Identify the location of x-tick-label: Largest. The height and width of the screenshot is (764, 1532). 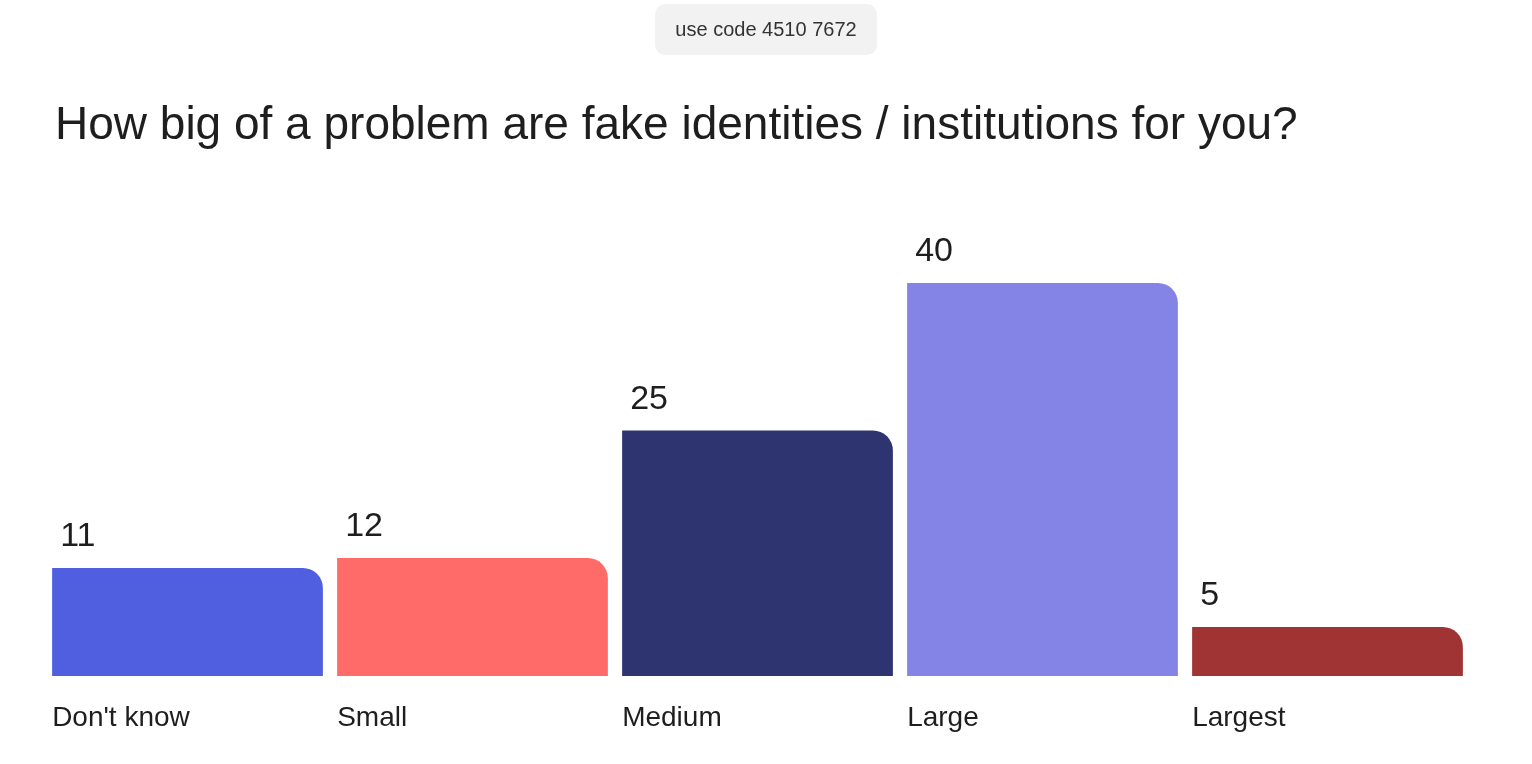
(1239, 716).